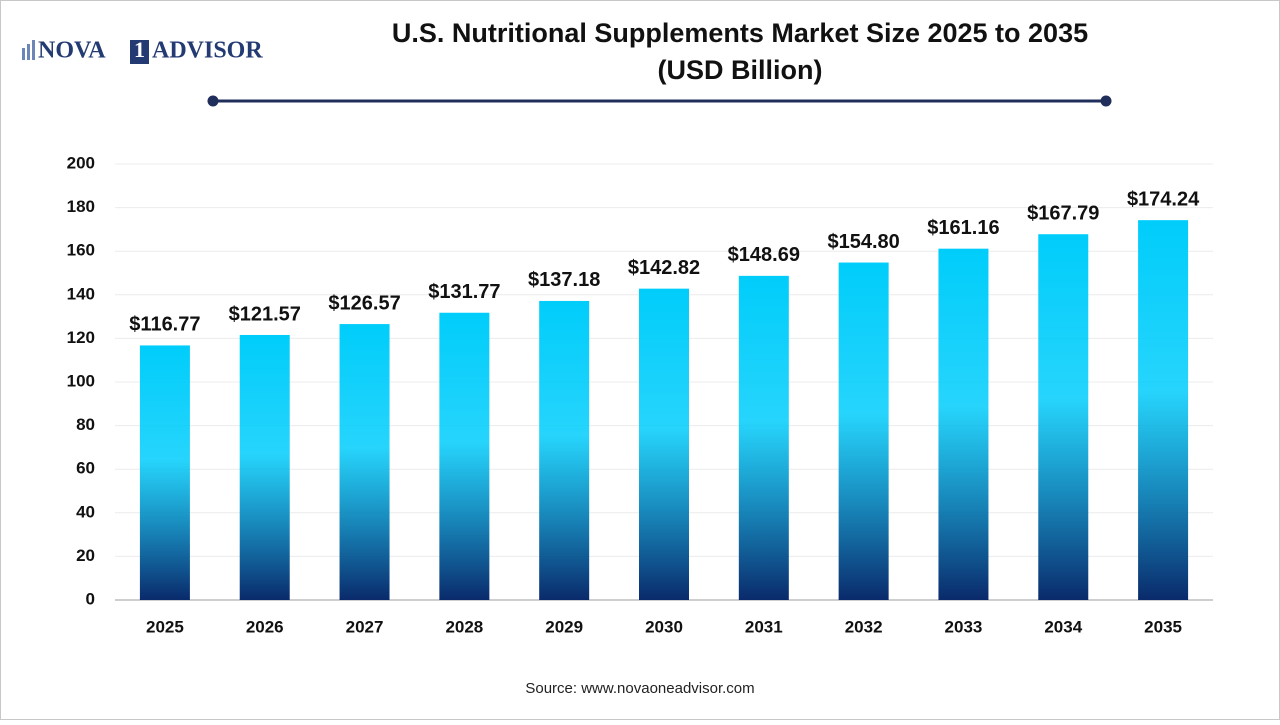 The width and height of the screenshot is (1280, 725). I want to click on value-label: $161.16, so click(963, 228).